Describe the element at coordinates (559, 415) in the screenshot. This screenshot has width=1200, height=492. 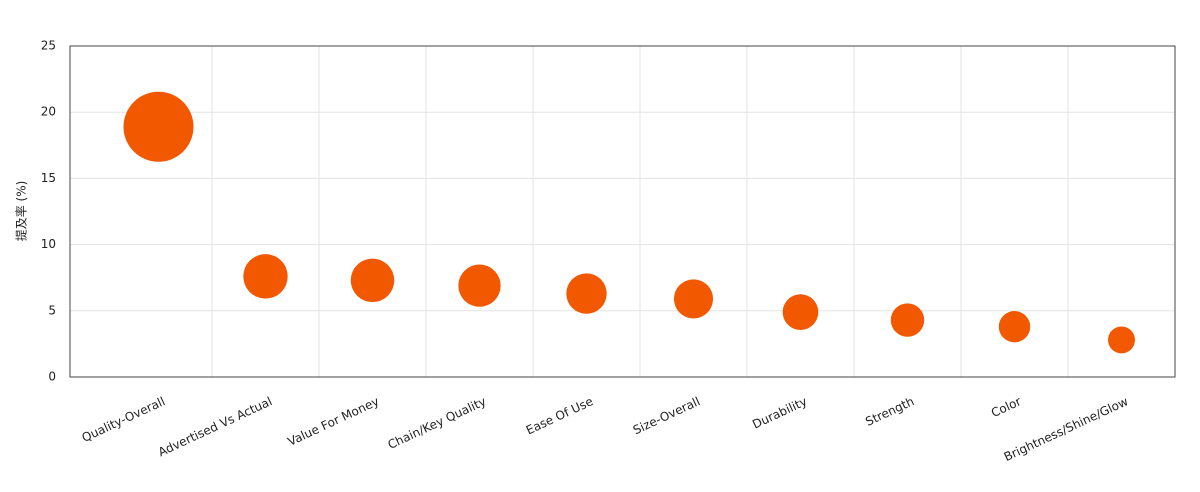
I see `x-tick-label: Ease Of Use` at that location.